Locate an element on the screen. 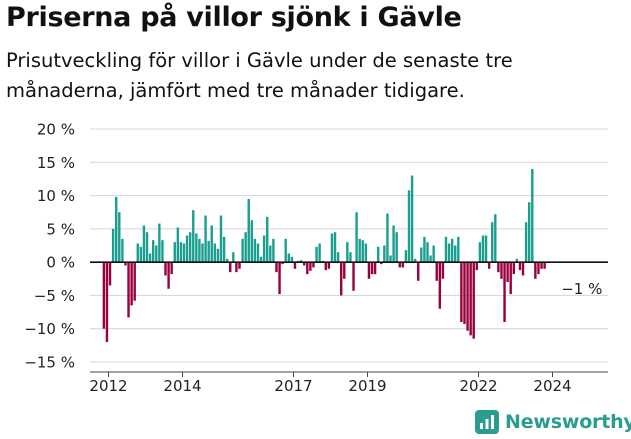  y-tick-label: 20 % is located at coordinates (56, 130).